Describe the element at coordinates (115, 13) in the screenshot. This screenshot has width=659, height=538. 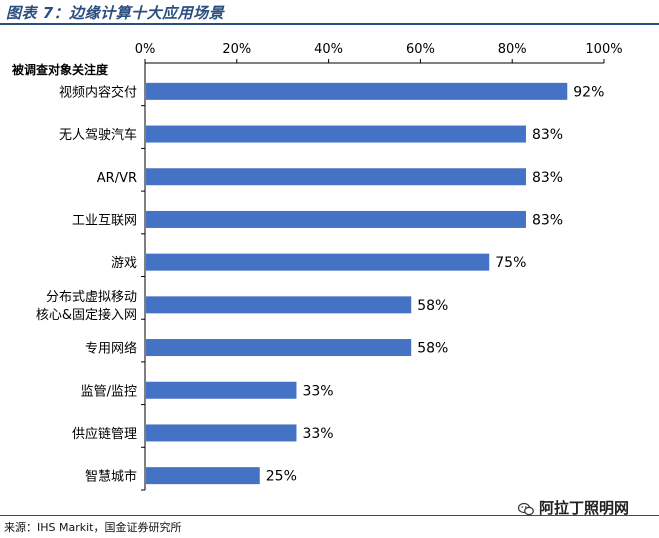
I see `figure-title: 图表 7：边缘计算十大应用场景` at that location.